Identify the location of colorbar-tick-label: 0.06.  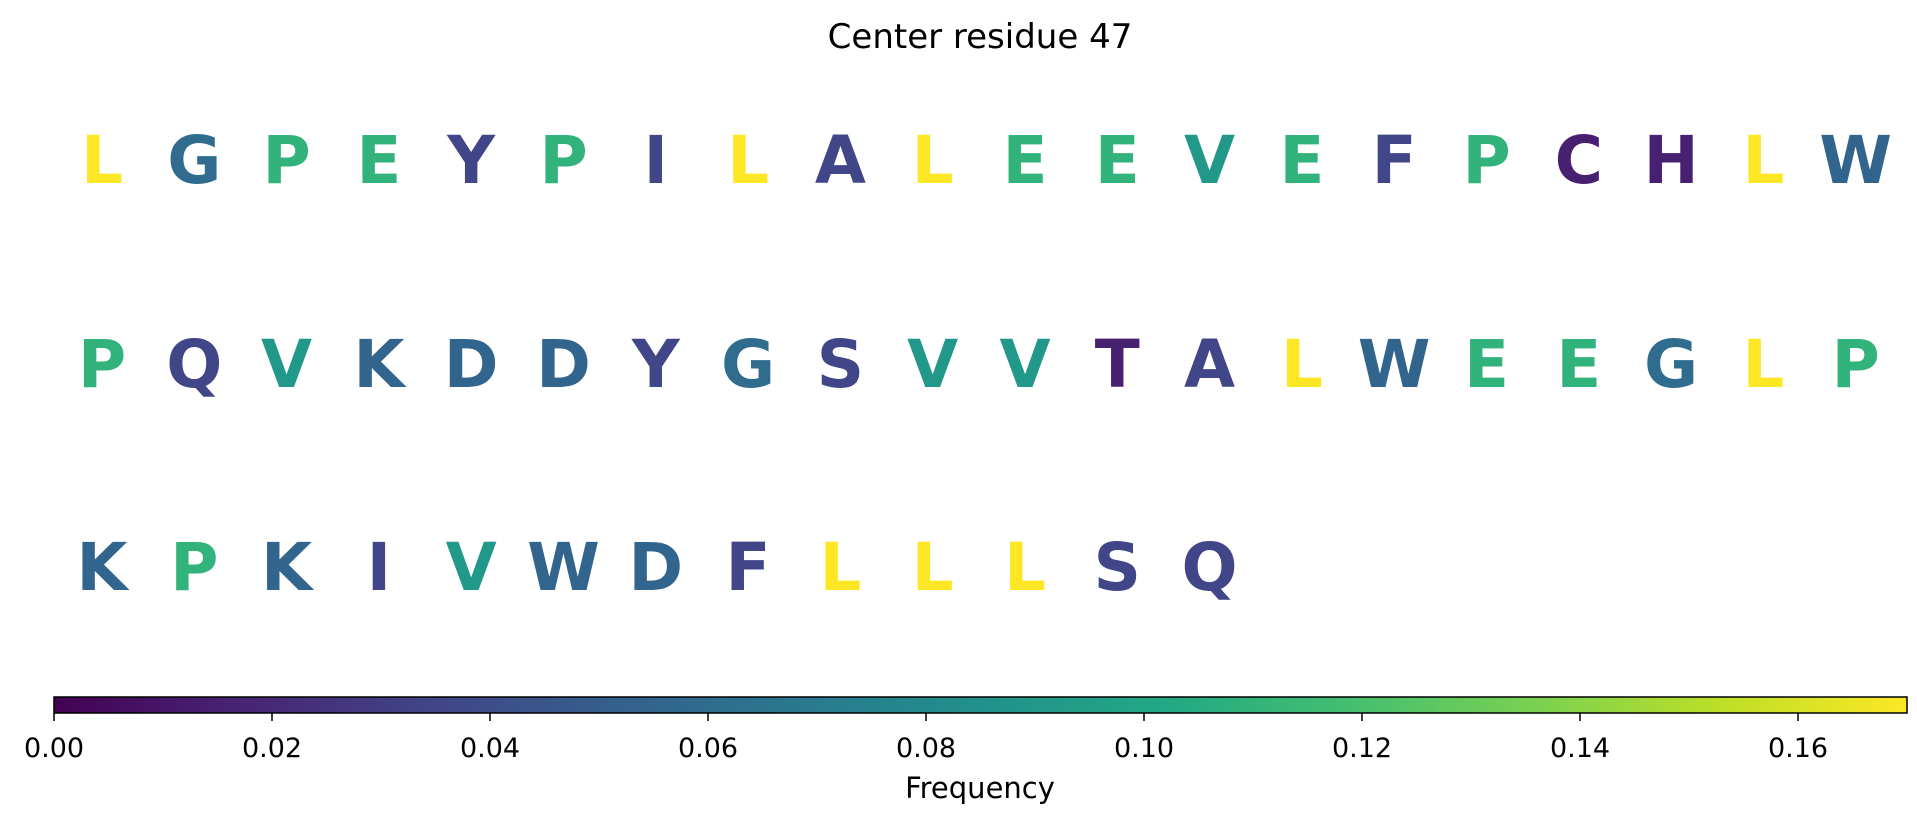
(708, 748).